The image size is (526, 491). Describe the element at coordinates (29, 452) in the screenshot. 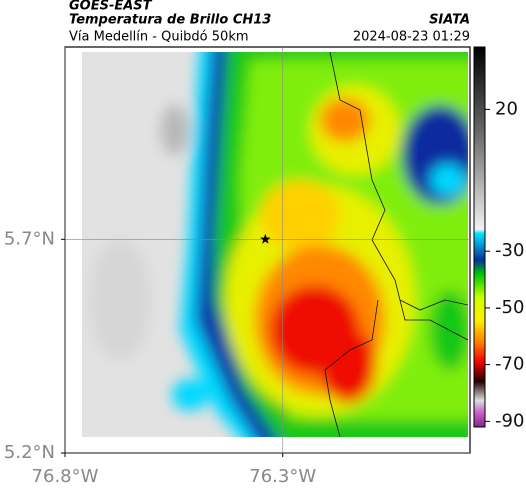

I see `y-tick-label: 5.2°N` at that location.